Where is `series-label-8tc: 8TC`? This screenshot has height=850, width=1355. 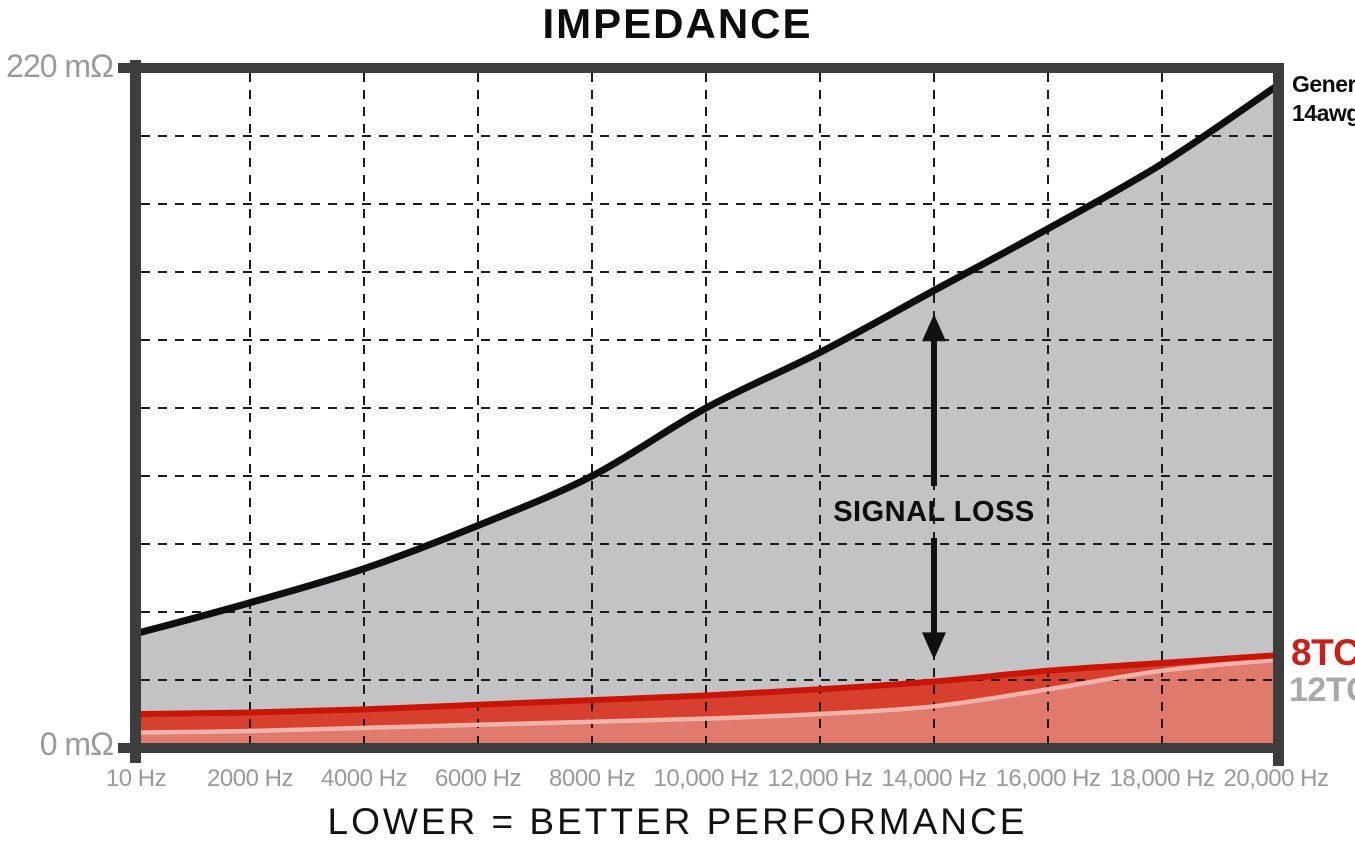 series-label-8tc: 8TC is located at coordinates (1323, 652).